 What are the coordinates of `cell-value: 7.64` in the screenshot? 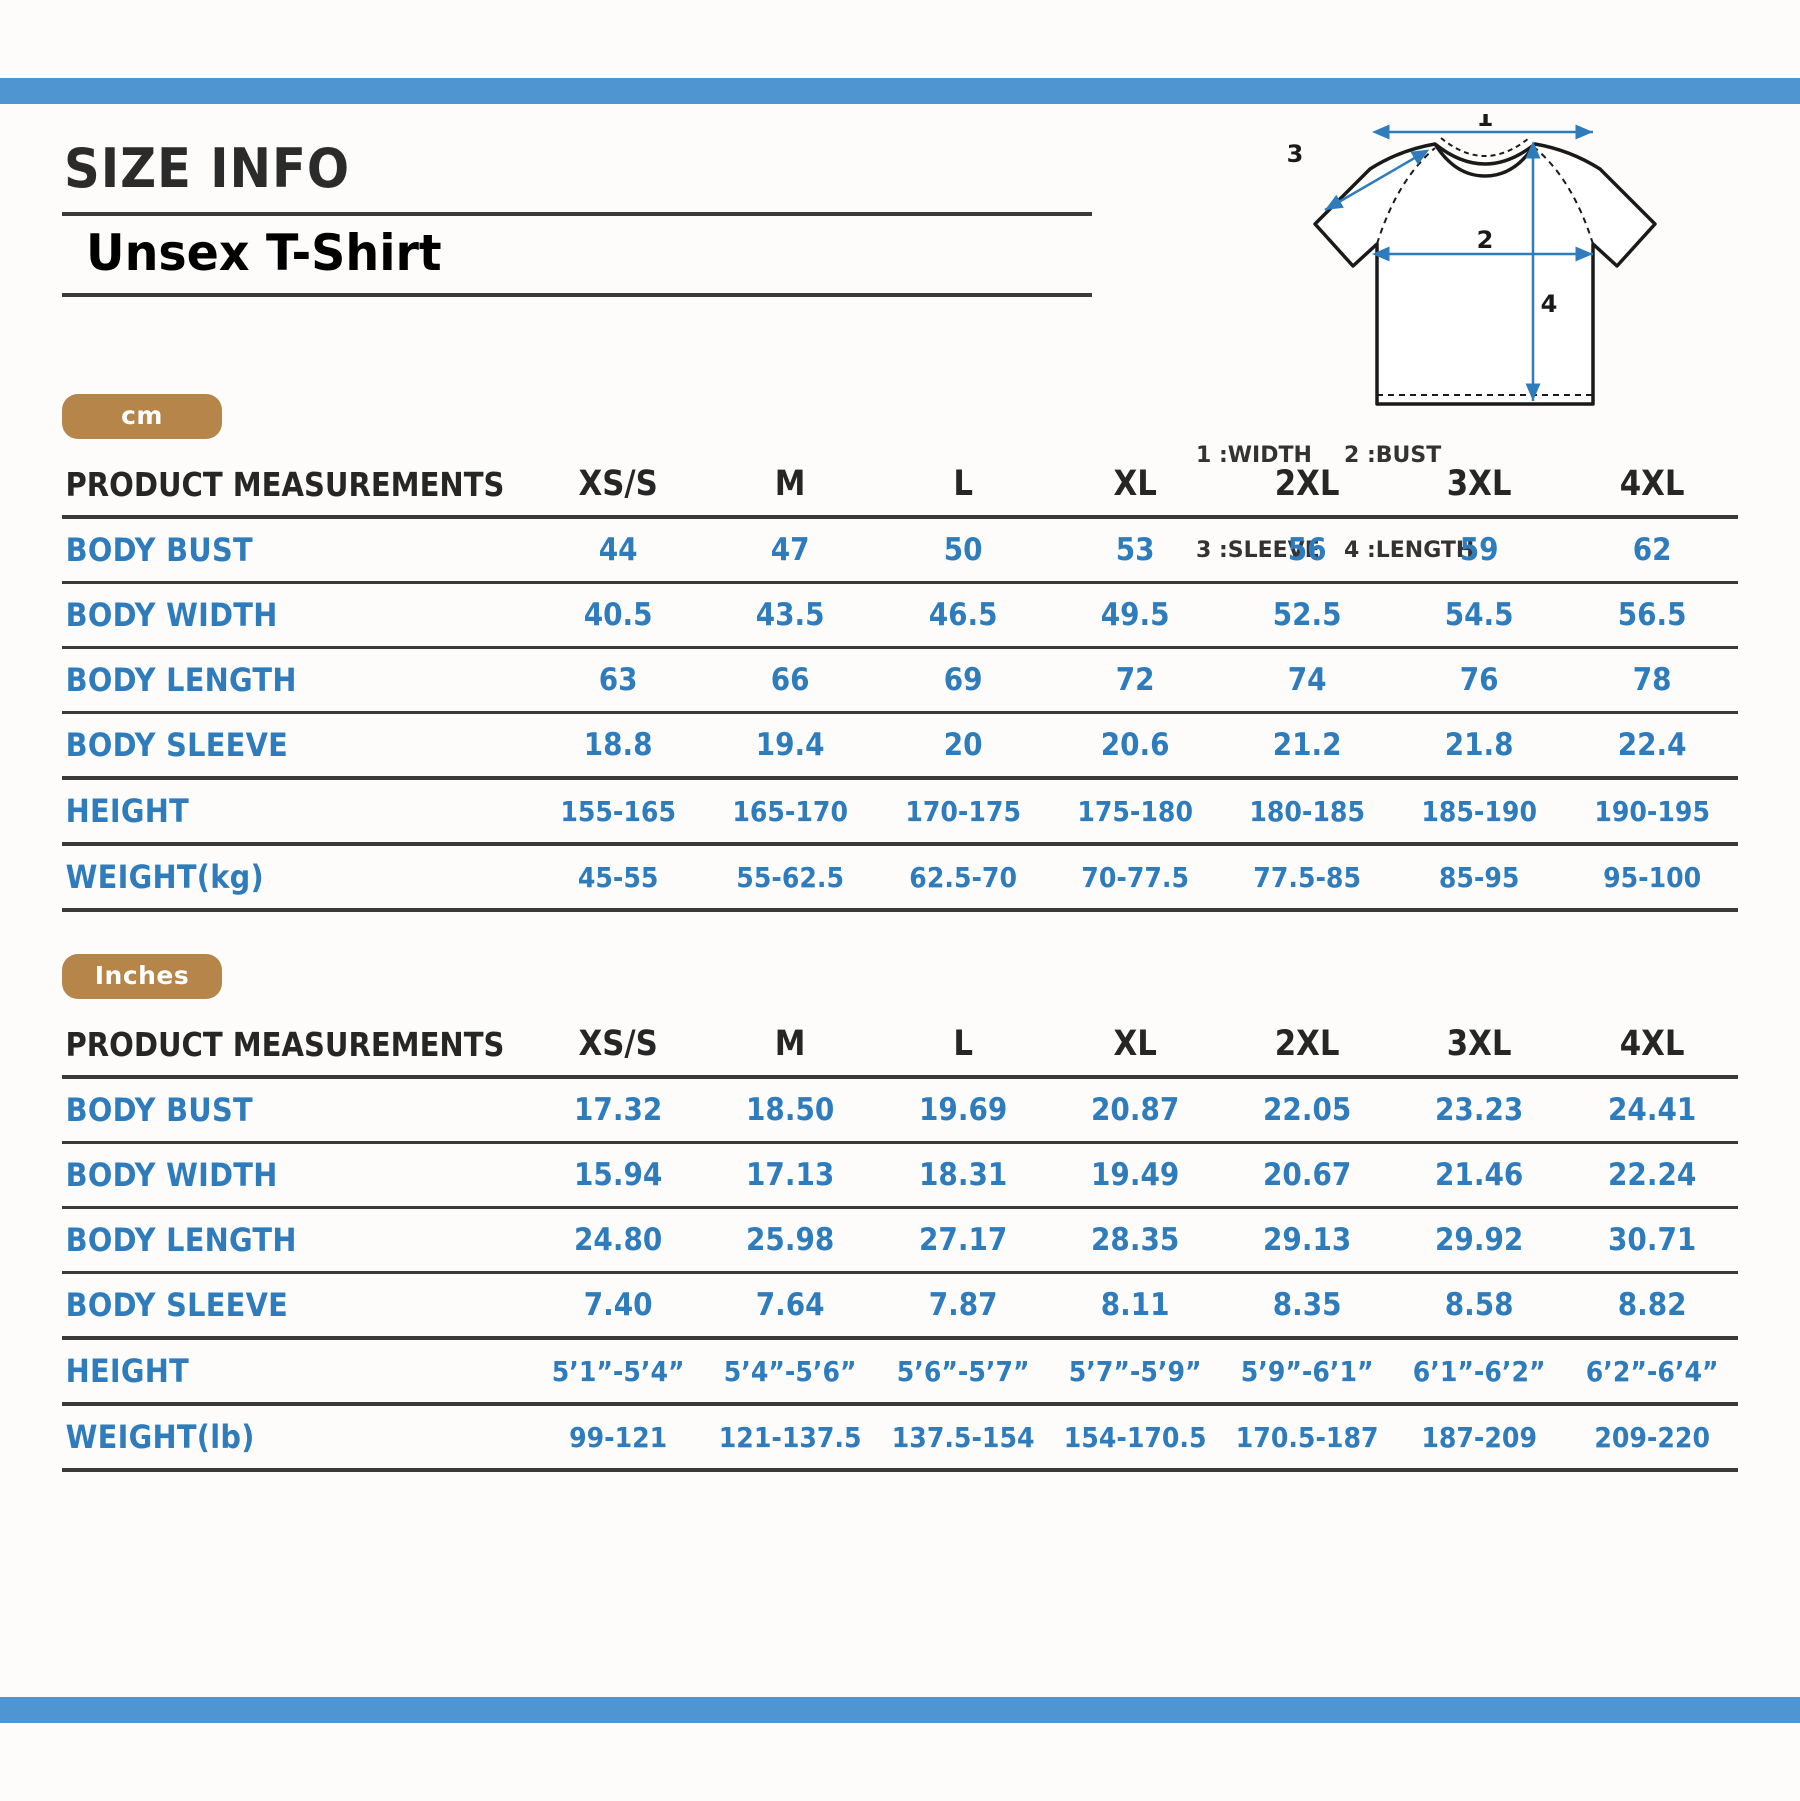 It's located at (790, 1306).